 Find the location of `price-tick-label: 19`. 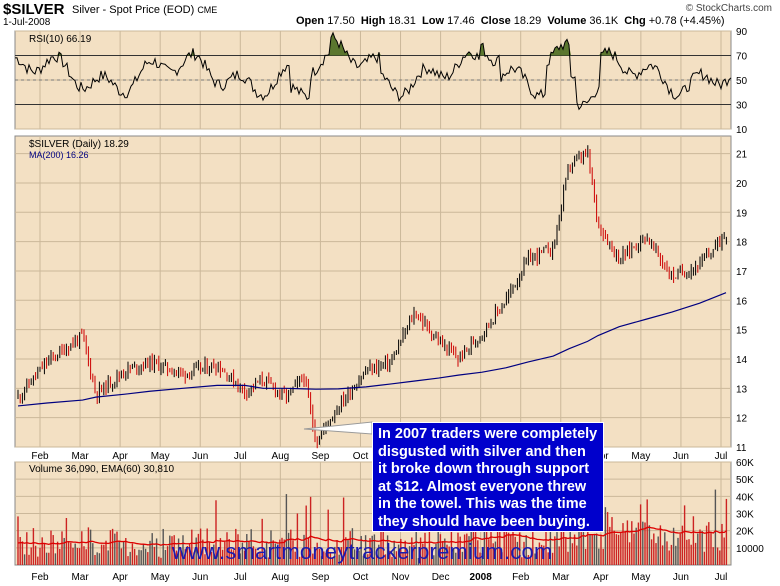

price-tick-label: 19 is located at coordinates (742, 213).